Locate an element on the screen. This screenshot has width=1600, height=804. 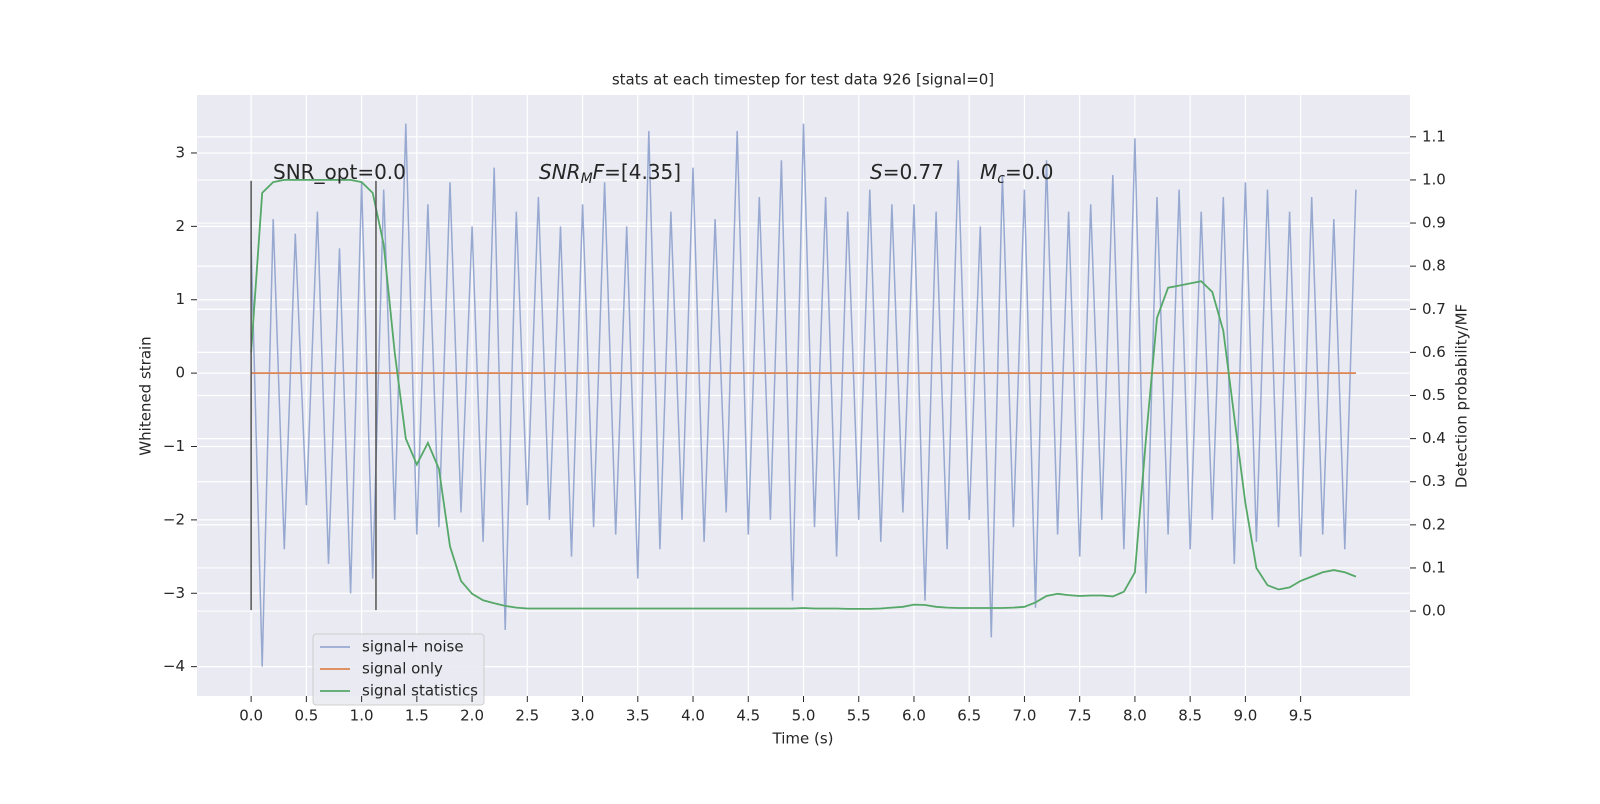
y-tick-label: 0 is located at coordinates (180, 373).